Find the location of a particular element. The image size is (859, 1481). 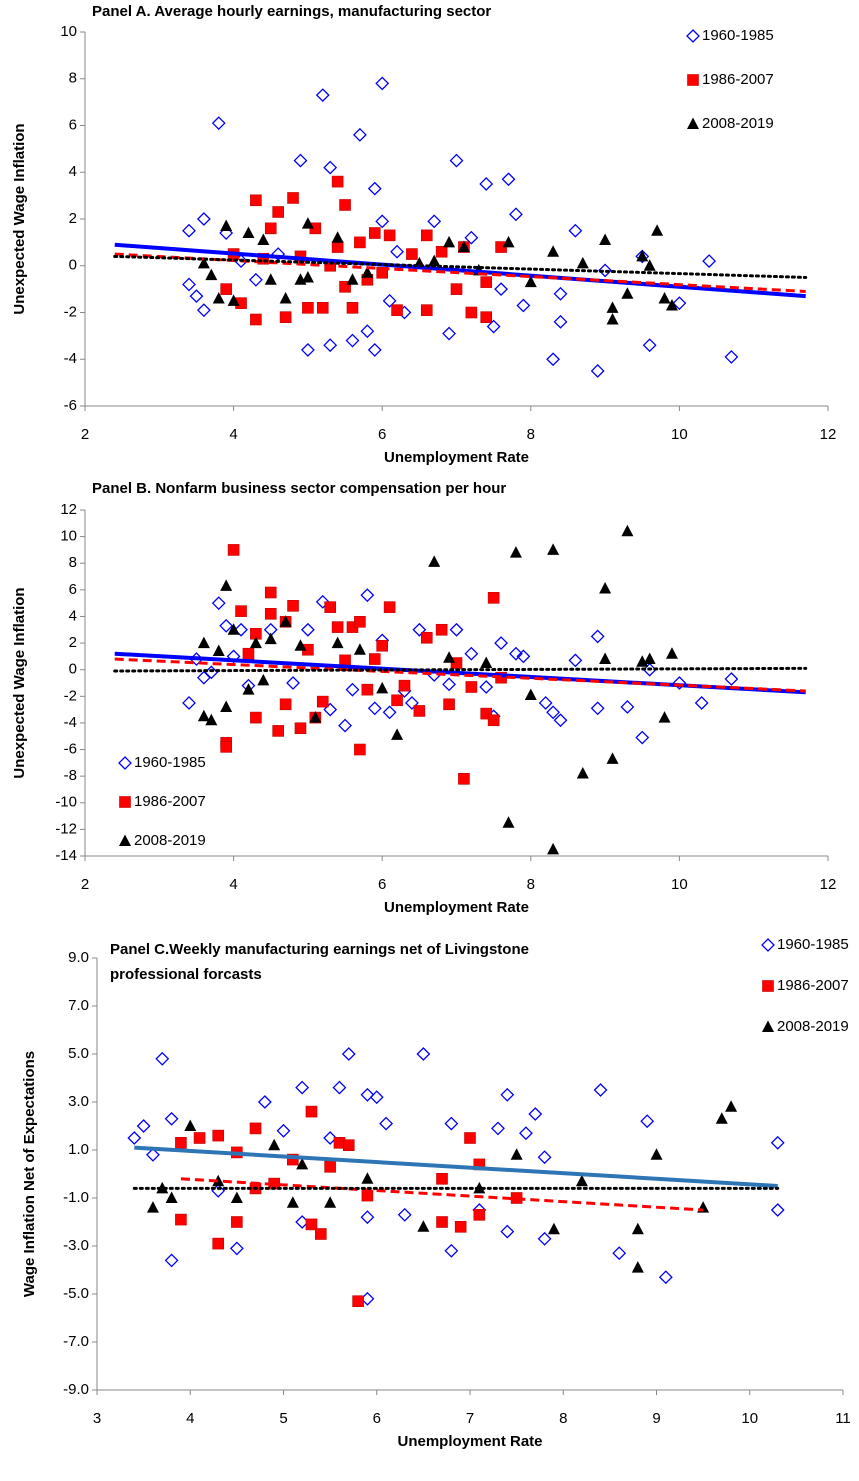

x-tick-label: 5 is located at coordinates (283, 1418).